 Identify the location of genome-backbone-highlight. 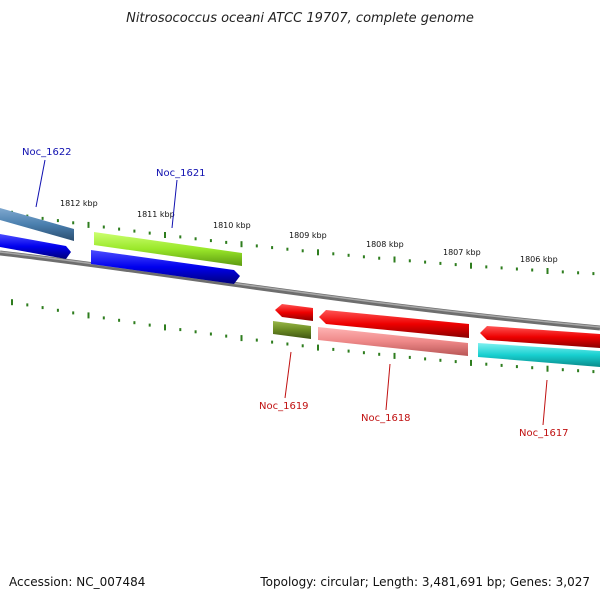
(300, 289).